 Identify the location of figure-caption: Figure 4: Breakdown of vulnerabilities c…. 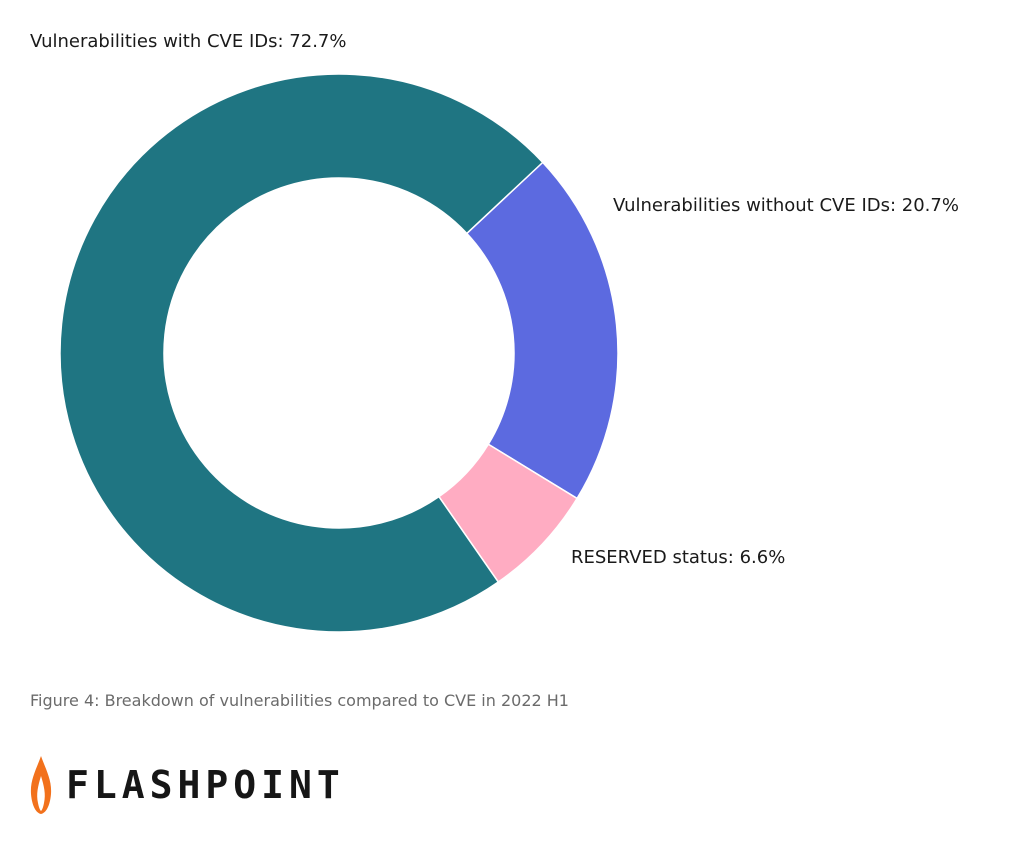
(299, 700).